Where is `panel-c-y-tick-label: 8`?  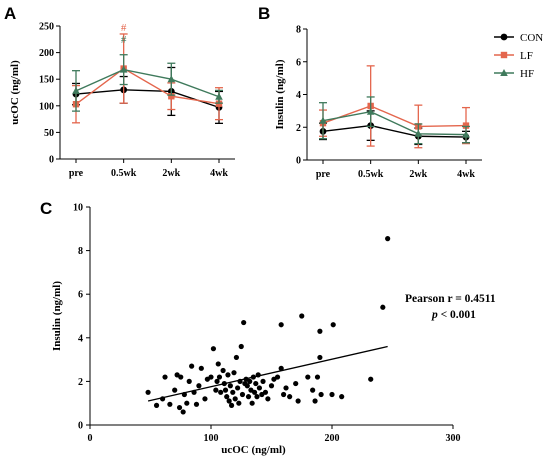
panel-c-y-tick-label: 8 is located at coordinates (80, 251).